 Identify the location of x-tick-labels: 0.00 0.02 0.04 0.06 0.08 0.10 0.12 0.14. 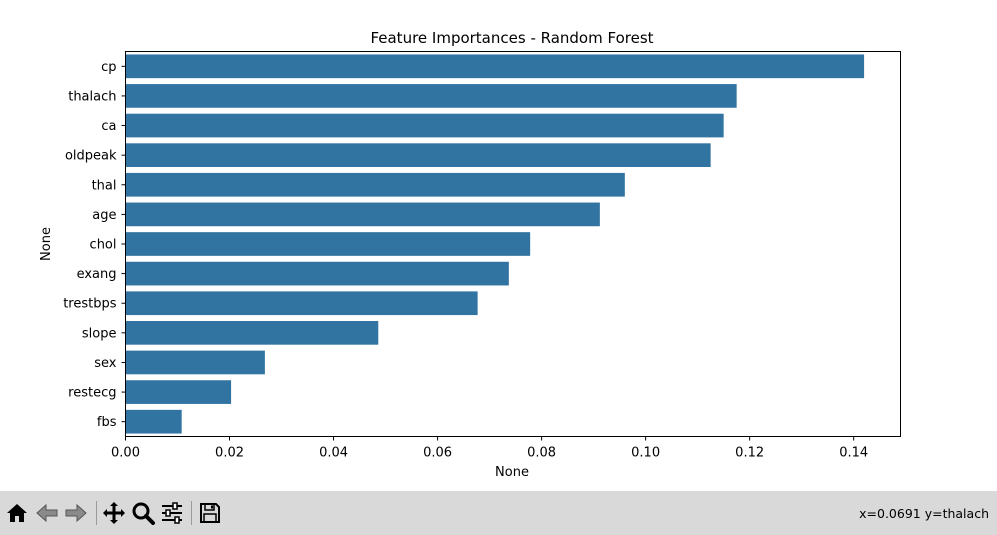
(489, 448).